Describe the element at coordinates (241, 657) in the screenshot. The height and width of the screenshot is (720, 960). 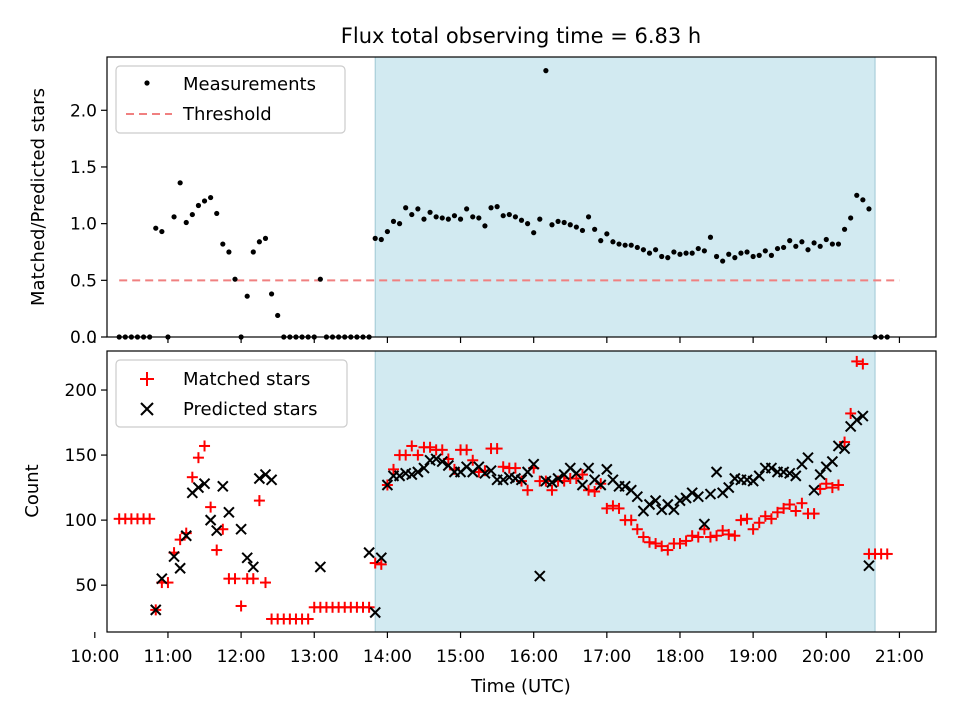
I see `x-tick-label: 12:00` at that location.